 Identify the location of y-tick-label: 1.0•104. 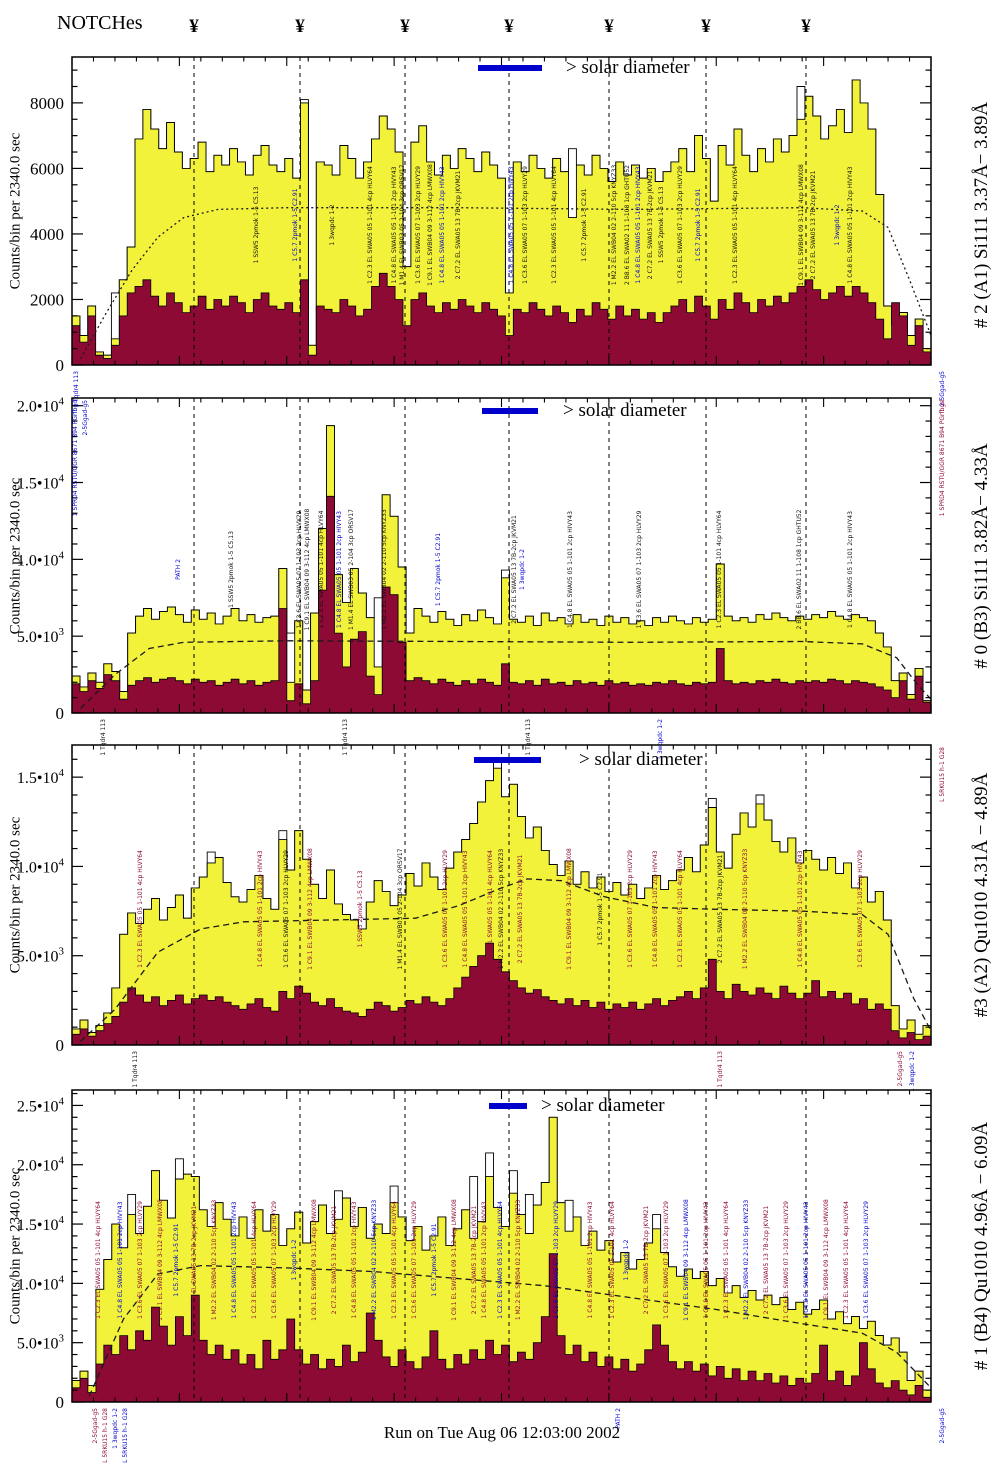
(41, 559).